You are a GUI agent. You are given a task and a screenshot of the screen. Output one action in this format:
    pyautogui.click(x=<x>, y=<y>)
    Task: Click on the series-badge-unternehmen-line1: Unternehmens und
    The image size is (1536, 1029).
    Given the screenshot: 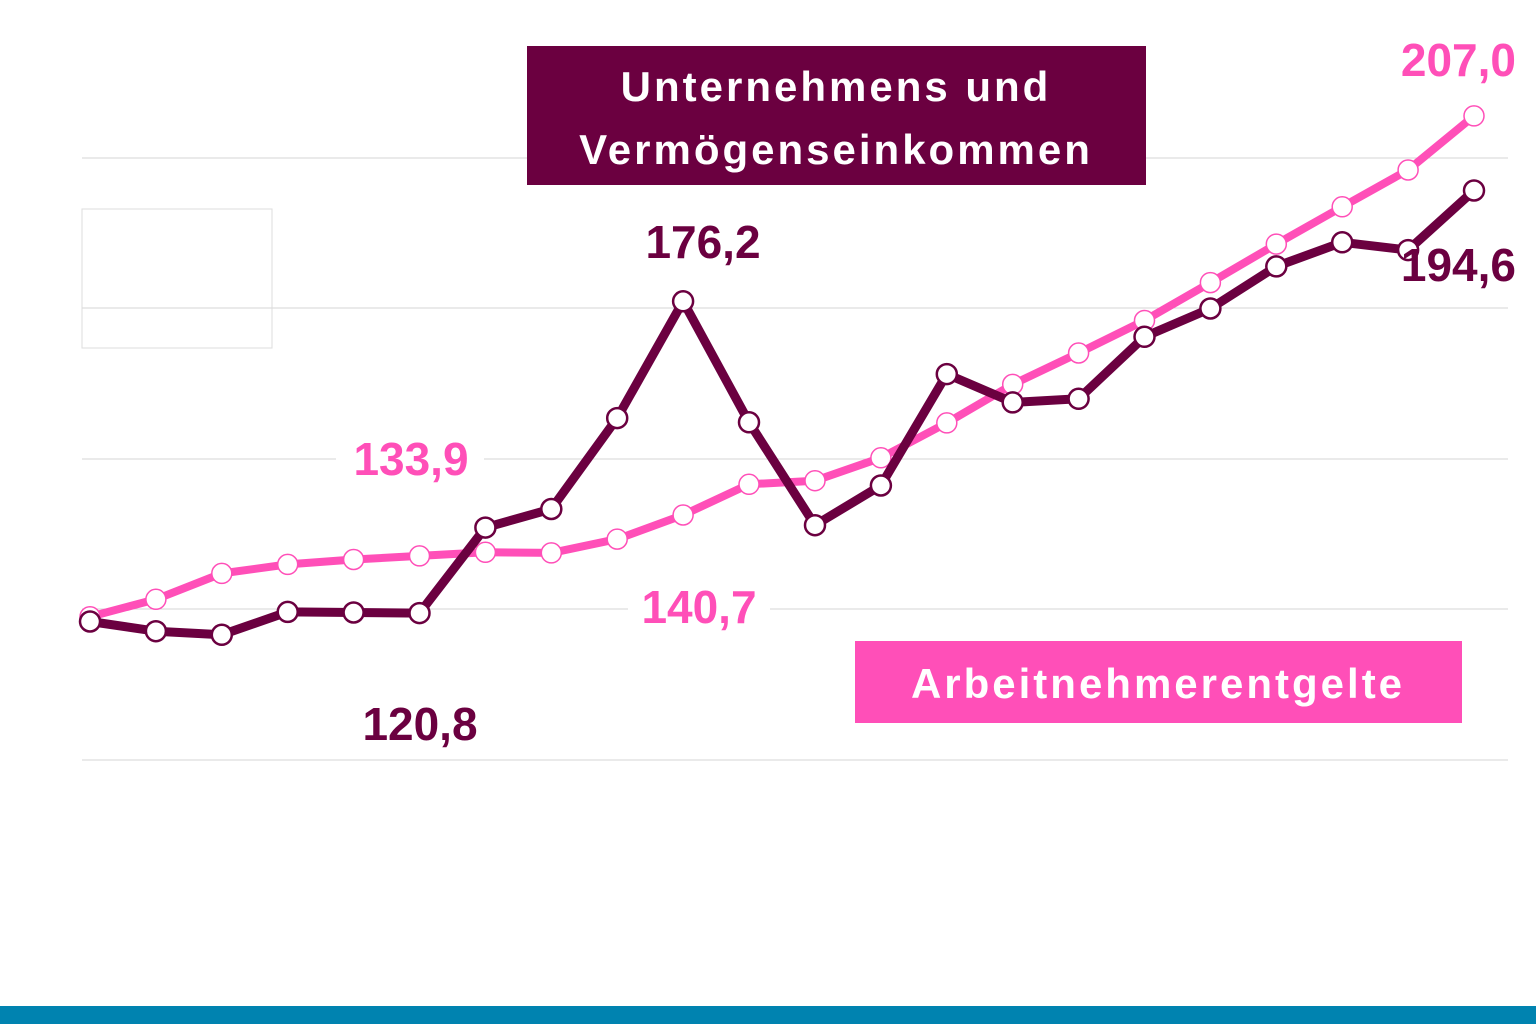 What is the action you would take?
    pyautogui.click(x=836, y=86)
    